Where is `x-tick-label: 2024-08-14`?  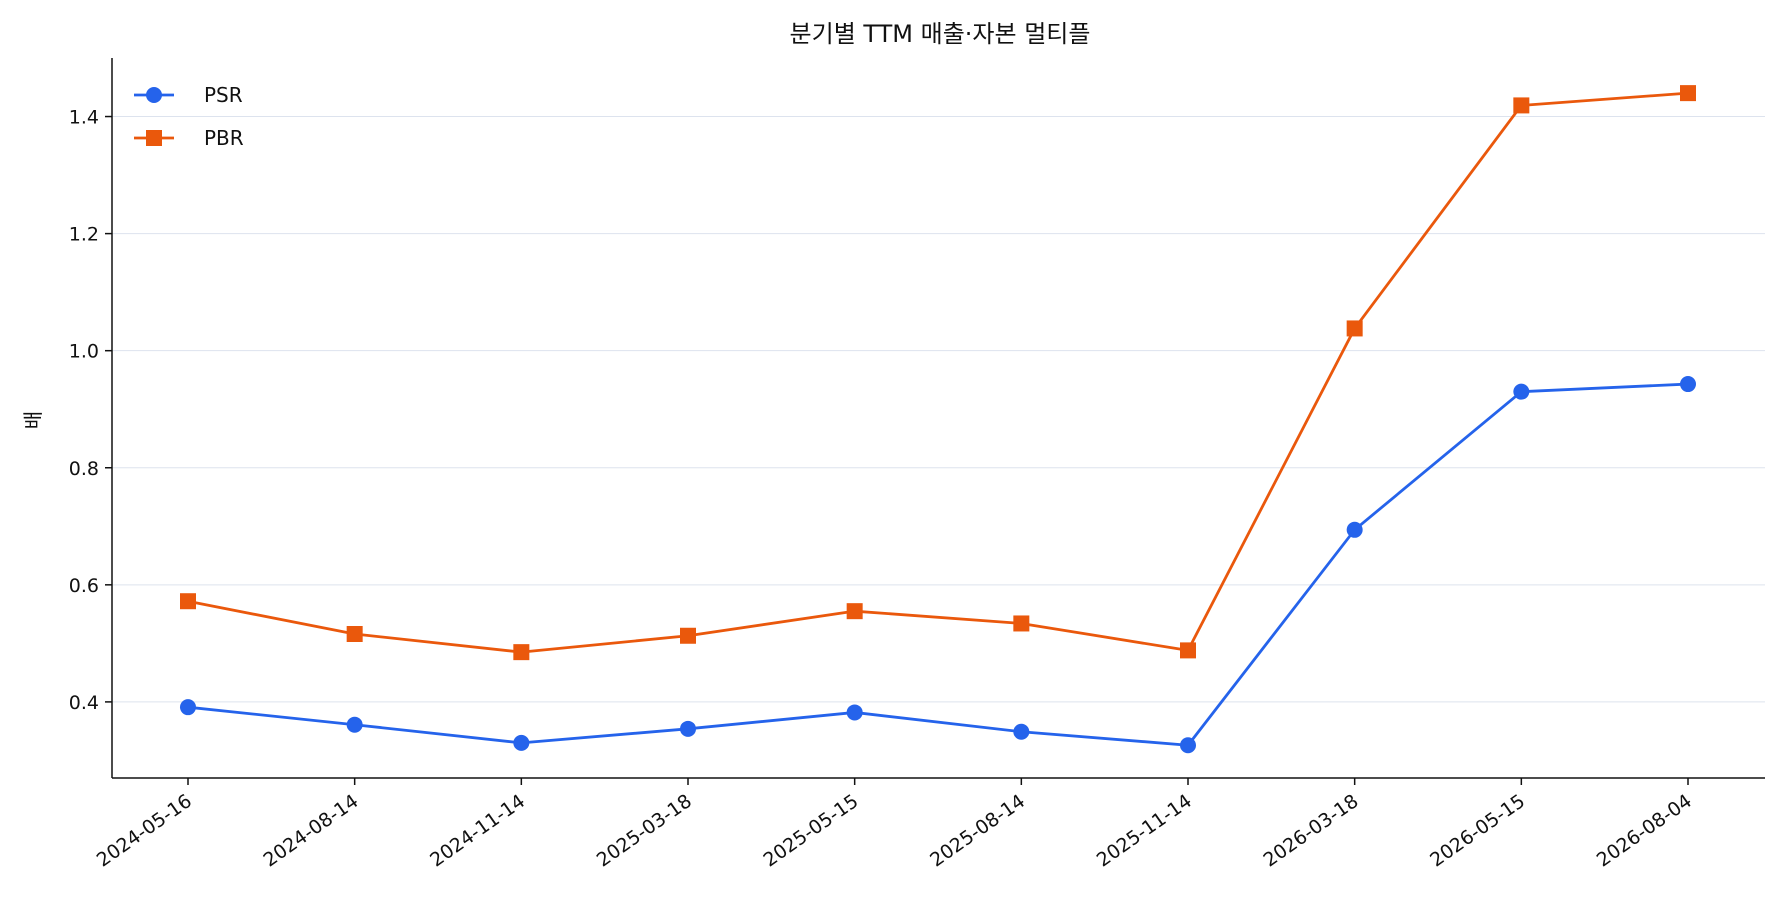 x-tick-label: 2024-08-14 is located at coordinates (310, 830).